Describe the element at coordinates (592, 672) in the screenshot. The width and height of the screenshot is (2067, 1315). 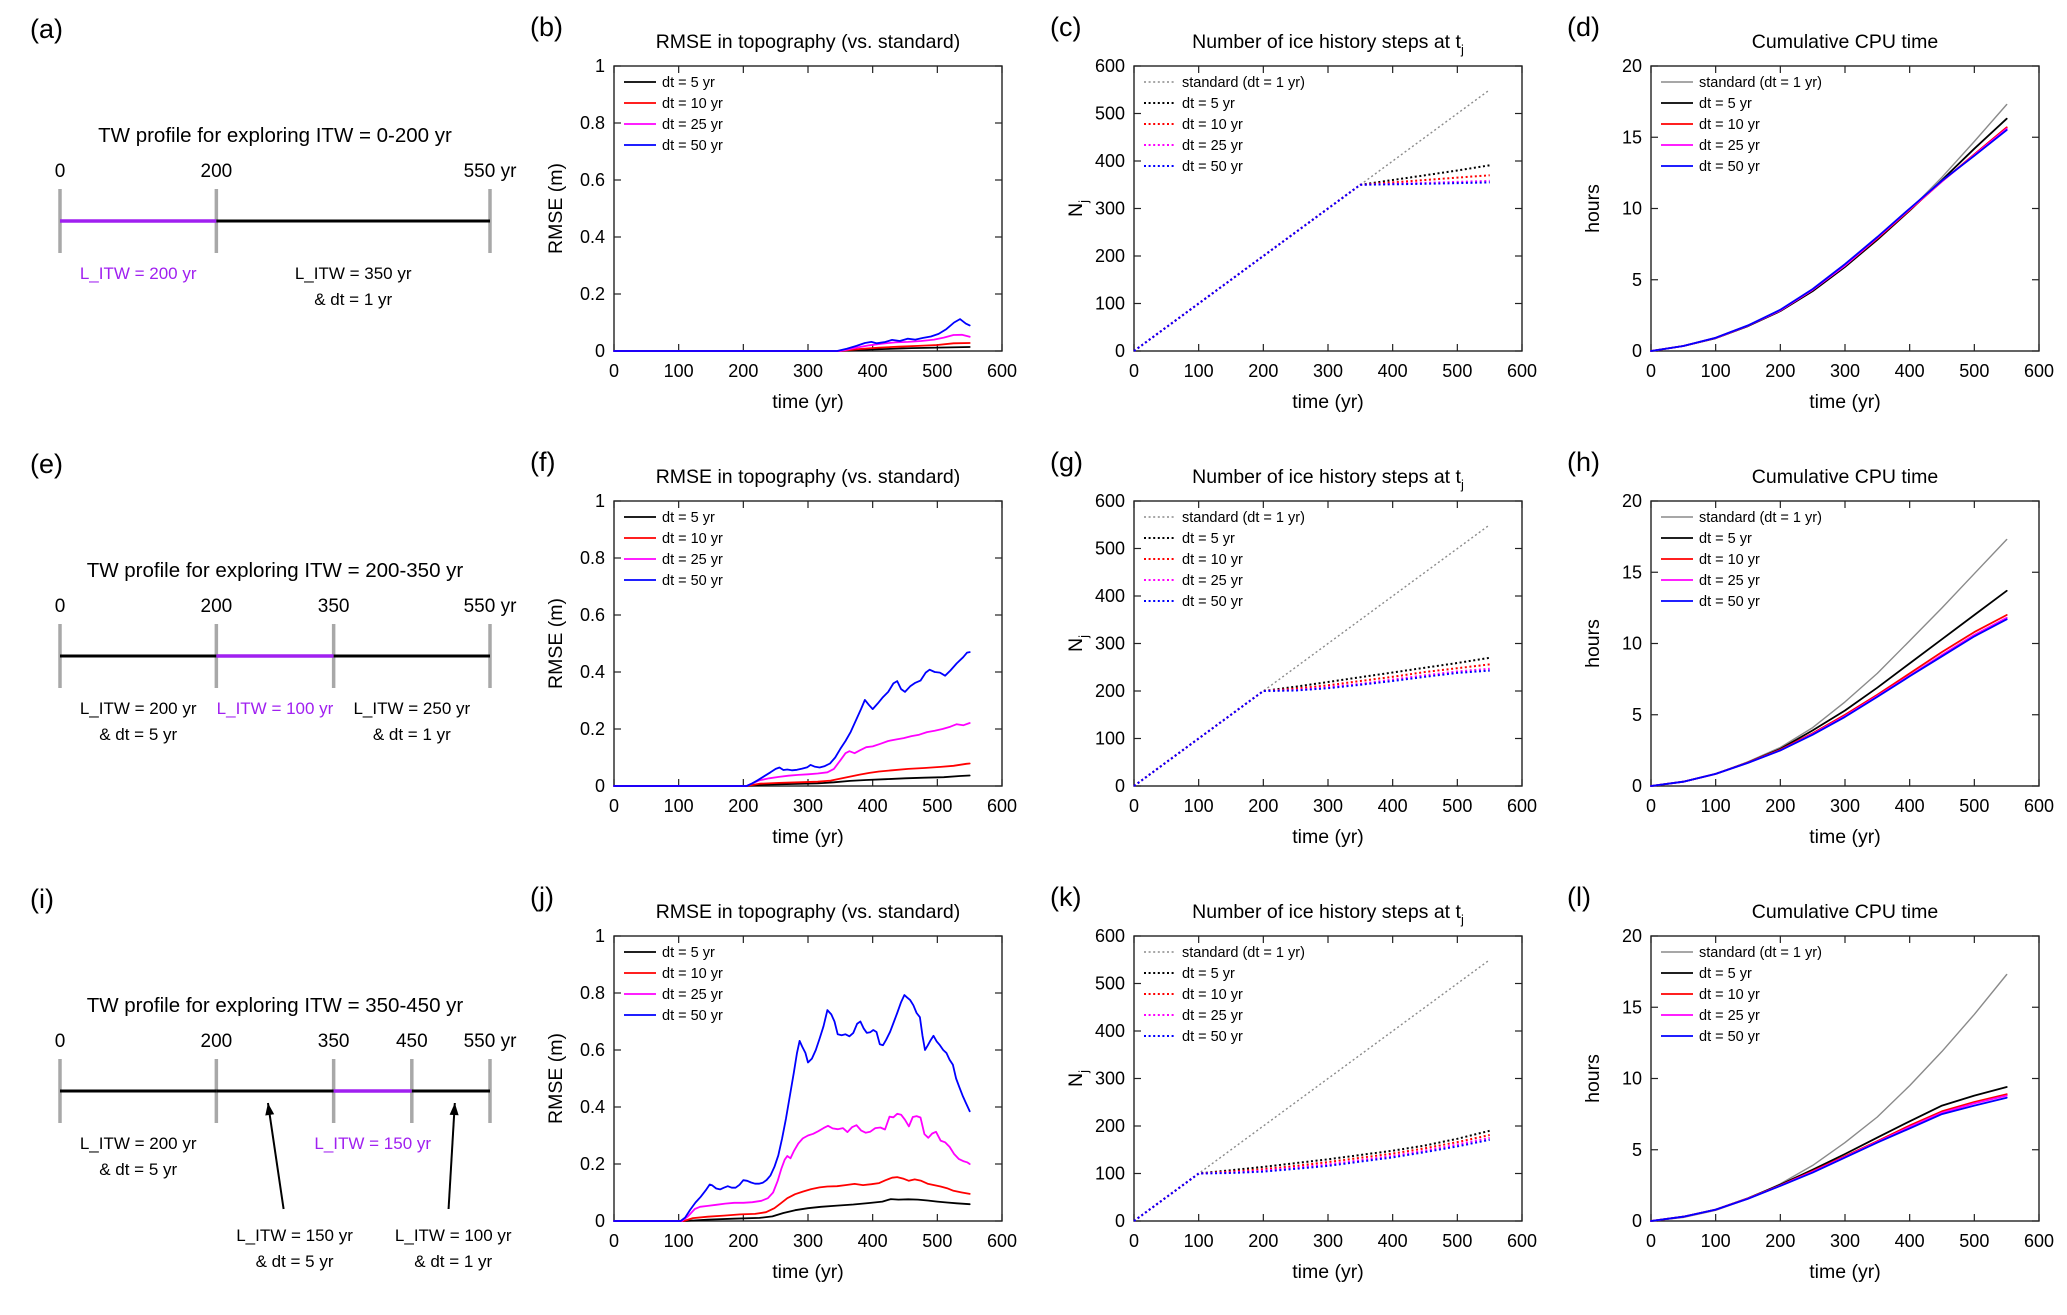
I see `svg-text: 0.4` at that location.